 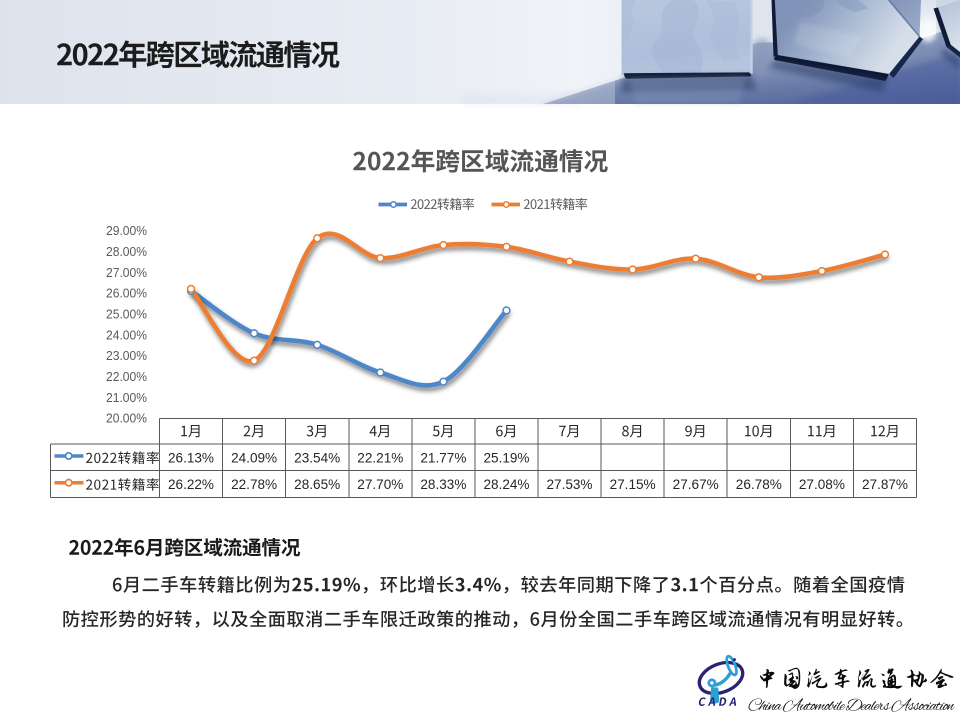 I want to click on svg-text: 28.65%, so click(x=317, y=484).